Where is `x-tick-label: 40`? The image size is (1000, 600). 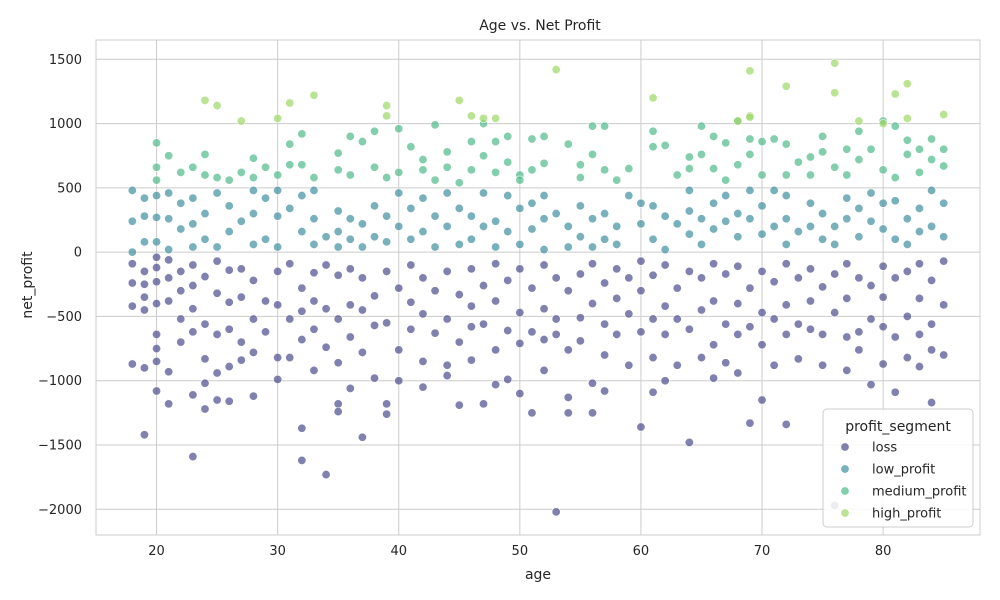
x-tick-label: 40 is located at coordinates (398, 551).